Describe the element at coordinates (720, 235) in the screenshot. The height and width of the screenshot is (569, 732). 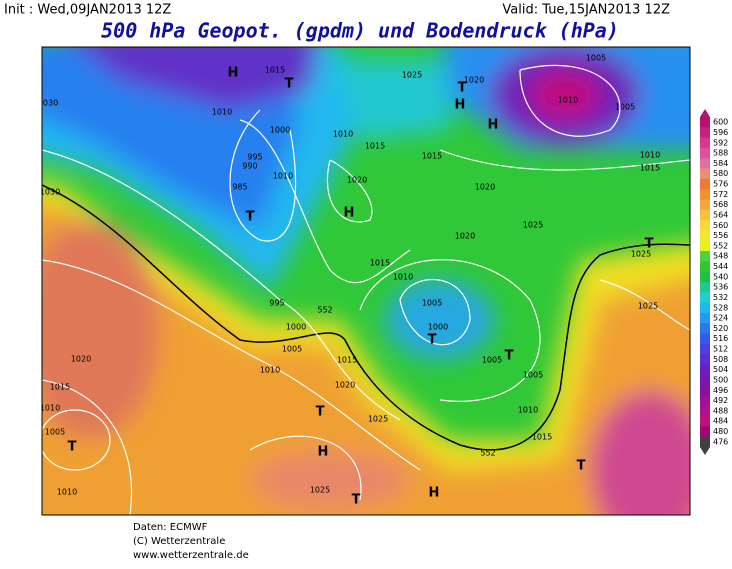
I see `colorbar-label: 556` at that location.